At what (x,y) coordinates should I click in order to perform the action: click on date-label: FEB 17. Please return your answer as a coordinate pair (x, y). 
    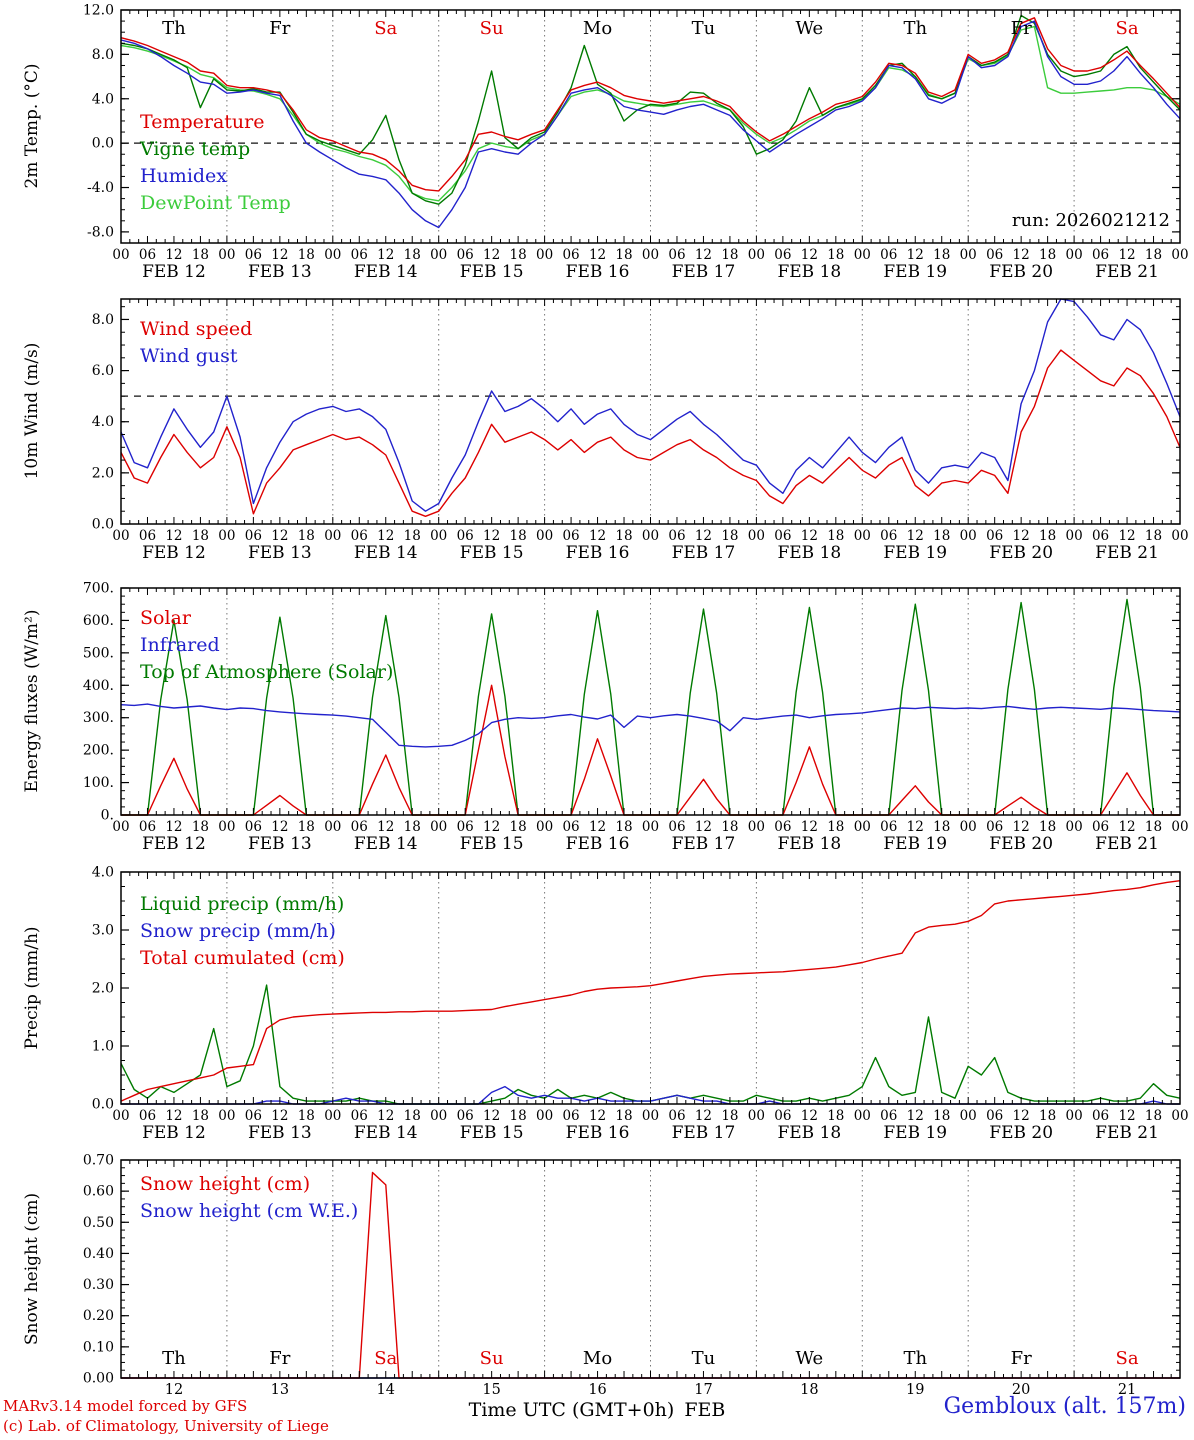
    Looking at the image, I should click on (704, 553).